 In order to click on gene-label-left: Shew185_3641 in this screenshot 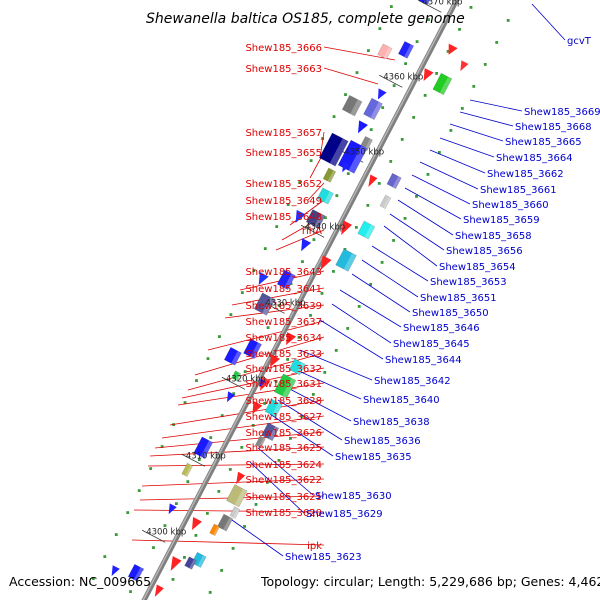, I will do `click(283, 289)`.